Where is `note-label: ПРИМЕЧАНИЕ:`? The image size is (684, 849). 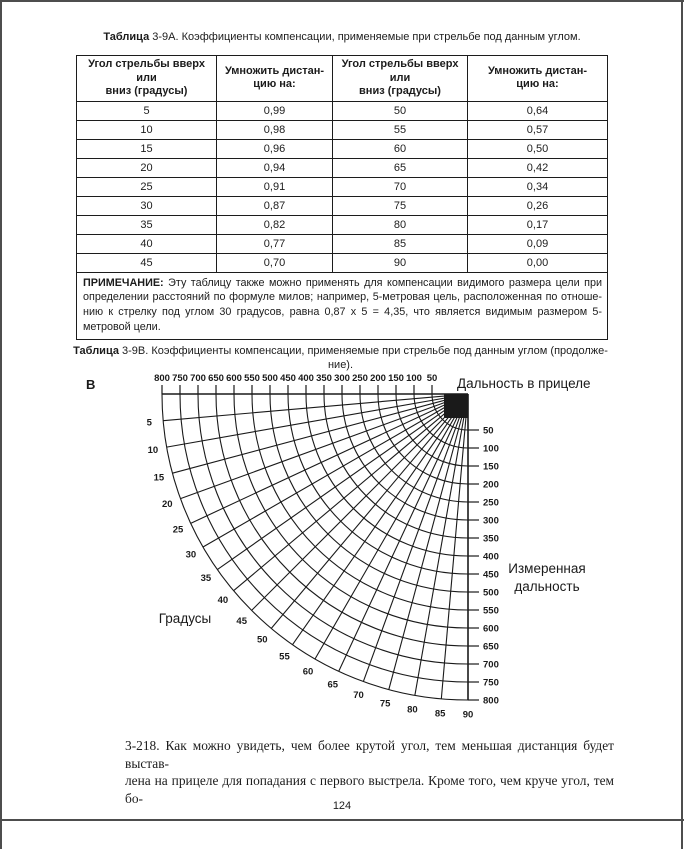 note-label: ПРИМЕЧАНИЕ: is located at coordinates (123, 282).